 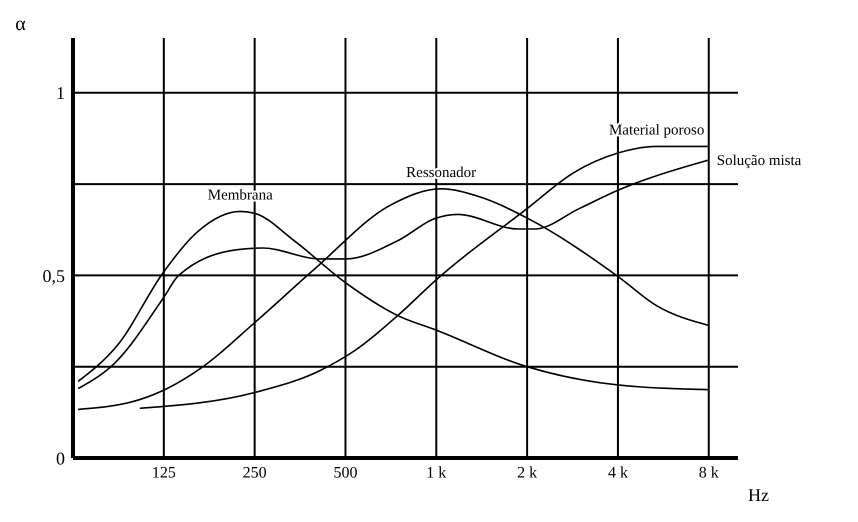 What do you see at coordinates (527, 473) in the screenshot?
I see `x-tick-label: 2 k` at bounding box center [527, 473].